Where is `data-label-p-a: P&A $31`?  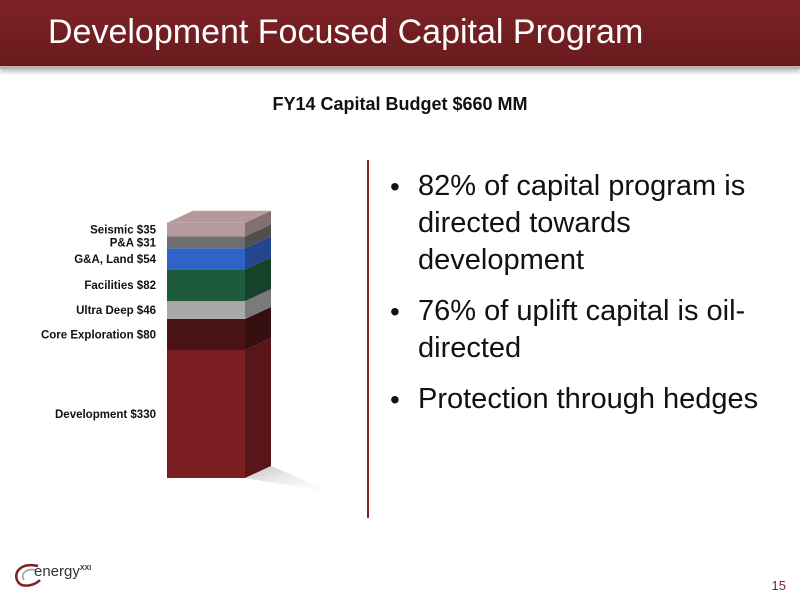
data-label-p-a: P&A $31 is located at coordinates (133, 243).